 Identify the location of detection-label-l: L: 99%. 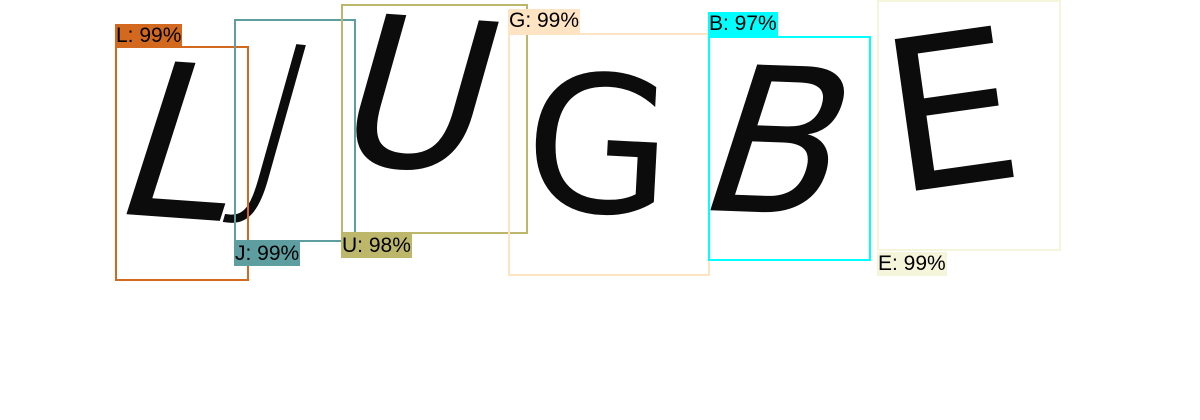
(149, 36).